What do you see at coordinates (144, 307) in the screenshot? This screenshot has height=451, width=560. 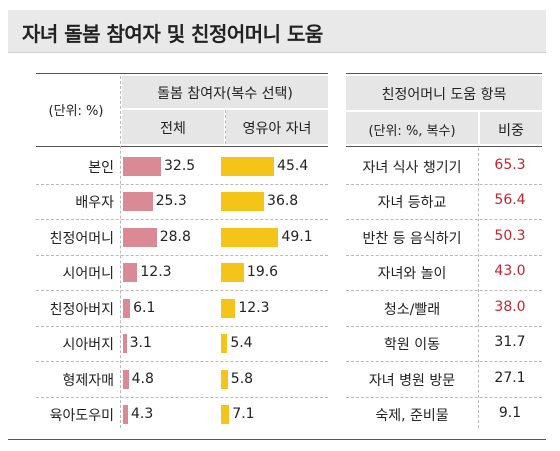 I see `value-label-all: 6.1` at bounding box center [144, 307].